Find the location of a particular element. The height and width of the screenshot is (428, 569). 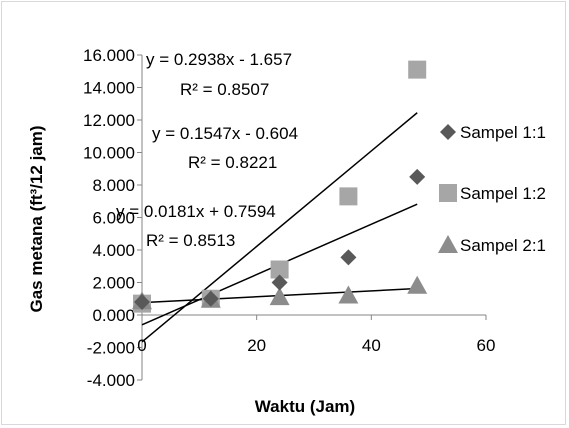

legend-label-sampel-2-1: Sampel 2:1 is located at coordinates (503, 245).